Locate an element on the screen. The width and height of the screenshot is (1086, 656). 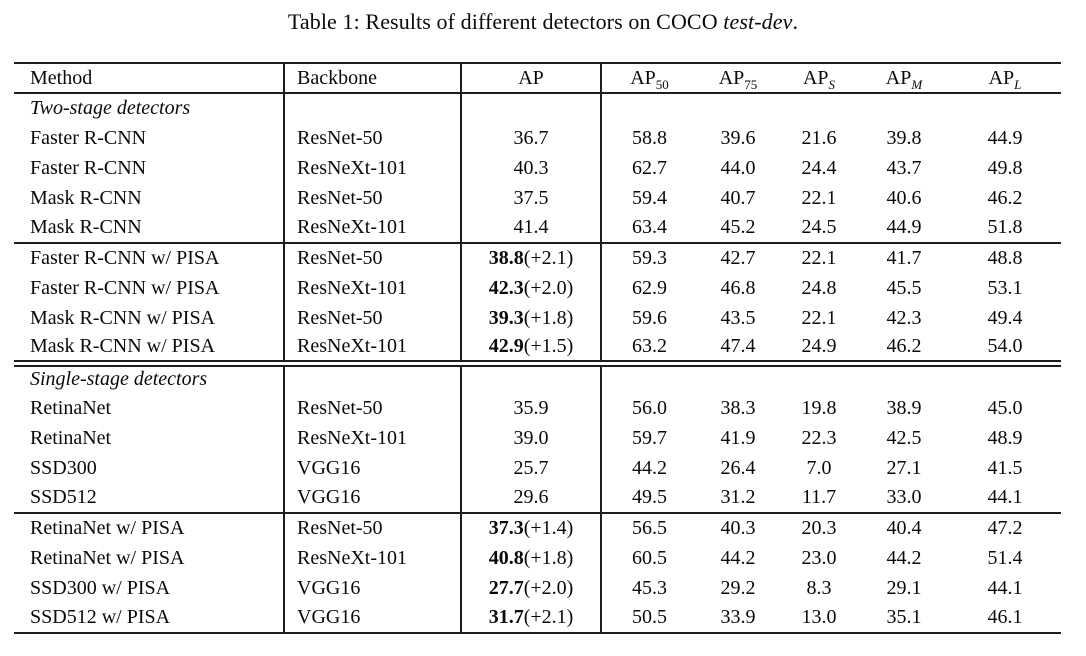
column-header-aps: APS is located at coordinates (819, 79).